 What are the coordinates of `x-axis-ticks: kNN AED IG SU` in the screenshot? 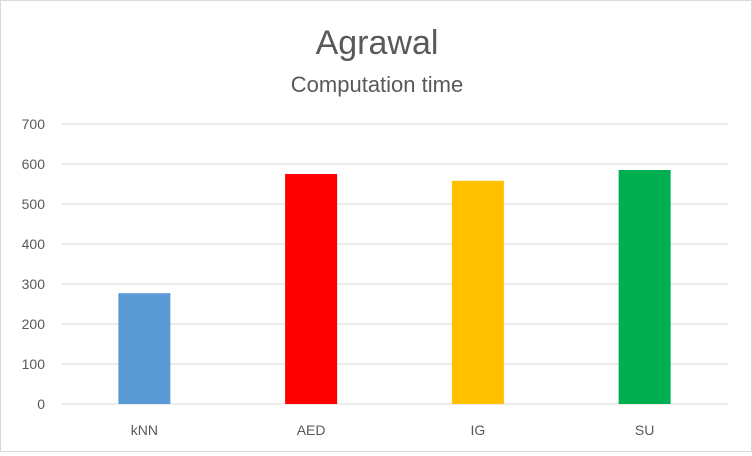 It's located at (393, 430).